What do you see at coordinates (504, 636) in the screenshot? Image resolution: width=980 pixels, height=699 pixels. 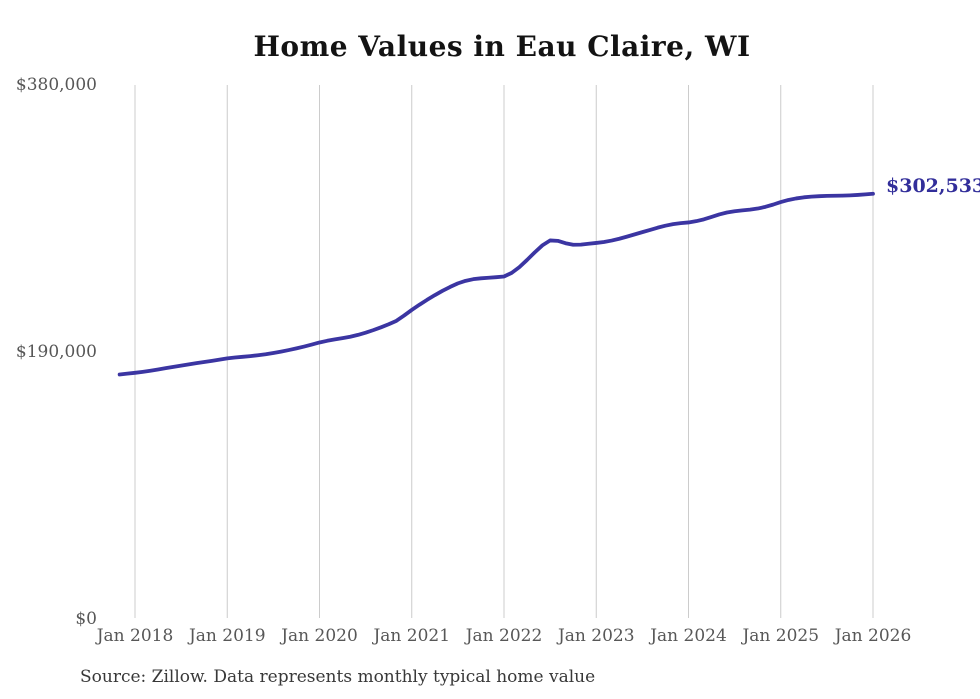 I see `x-axis-tick-label: Jan 2022` at bounding box center [504, 636].